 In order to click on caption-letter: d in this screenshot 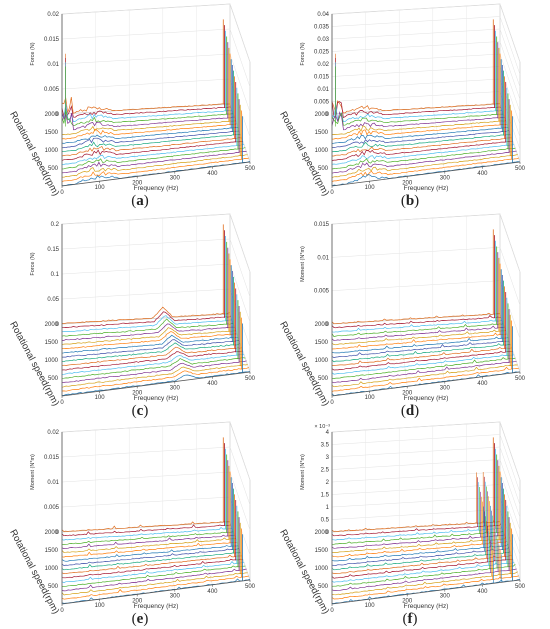, I will do `click(410, 411)`.